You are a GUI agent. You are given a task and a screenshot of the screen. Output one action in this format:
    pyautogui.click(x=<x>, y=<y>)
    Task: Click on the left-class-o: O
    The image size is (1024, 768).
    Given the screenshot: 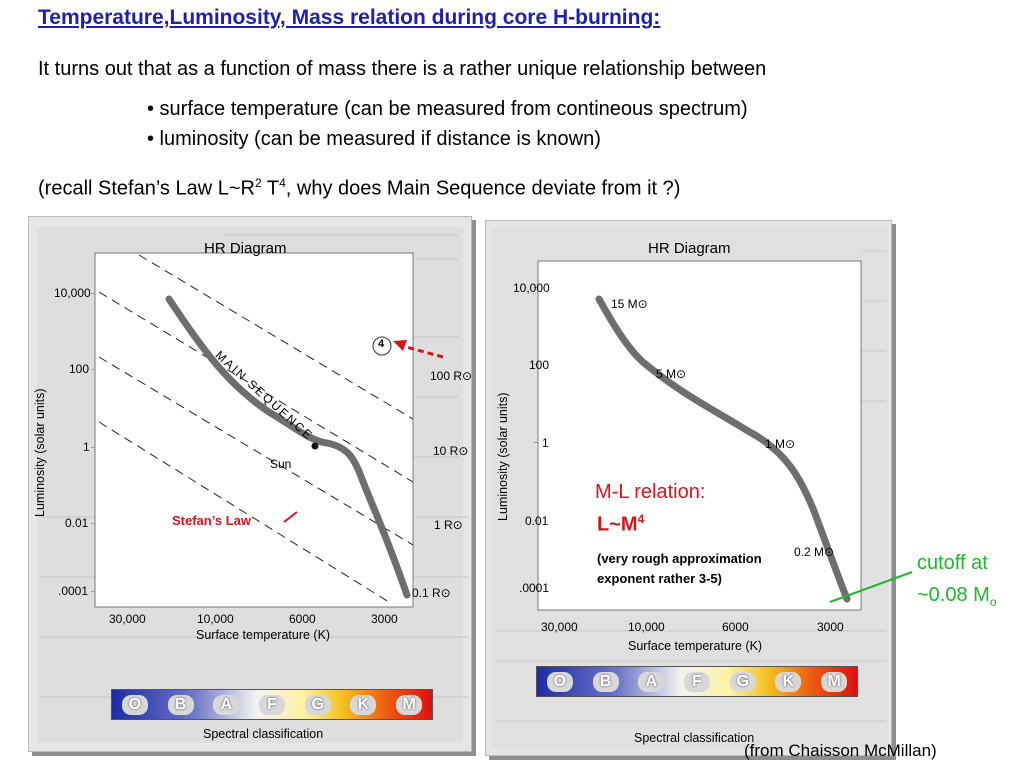 What is the action you would take?
    pyautogui.click(x=135, y=704)
    